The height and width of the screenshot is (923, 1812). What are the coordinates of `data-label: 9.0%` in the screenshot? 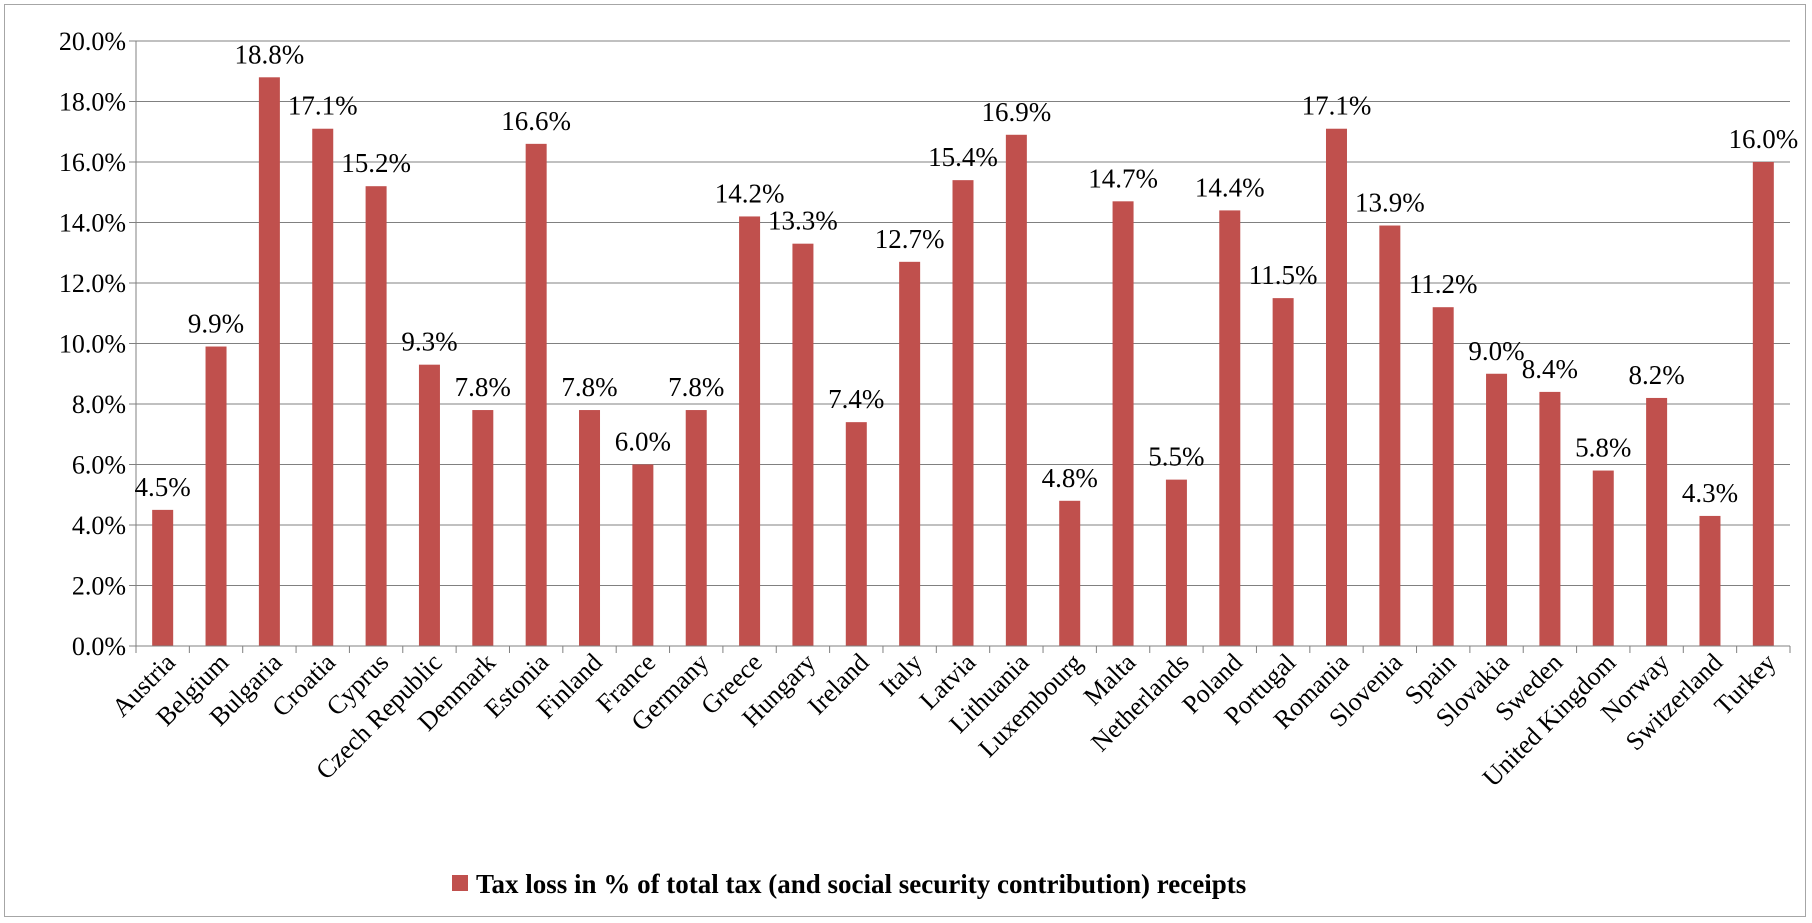 It's located at (1496, 351).